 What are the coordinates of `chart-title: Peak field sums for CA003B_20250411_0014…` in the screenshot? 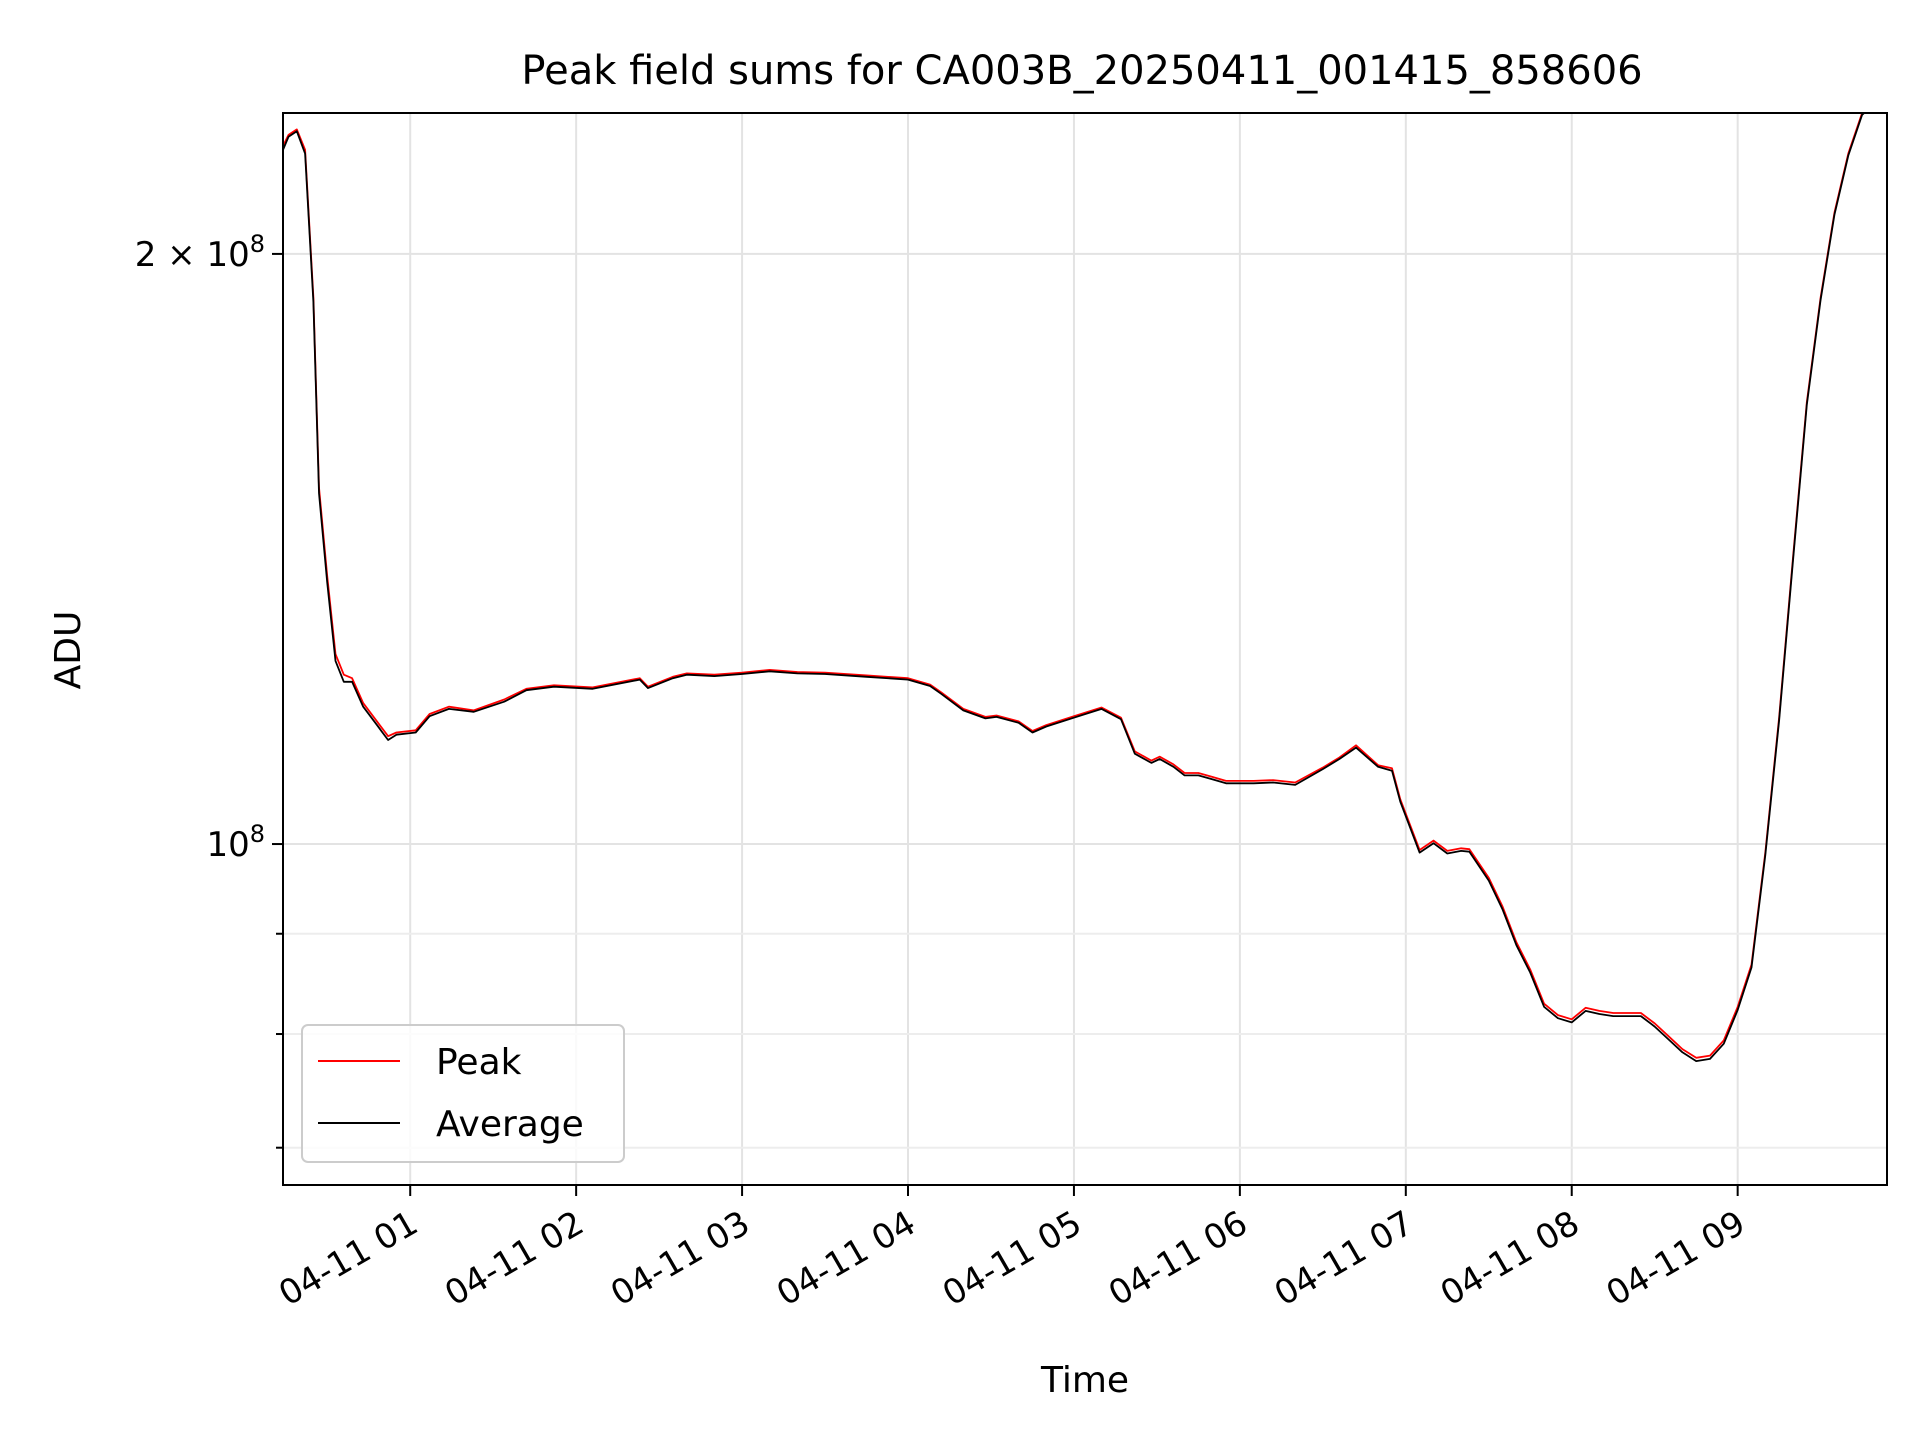 It's located at (1081, 71).